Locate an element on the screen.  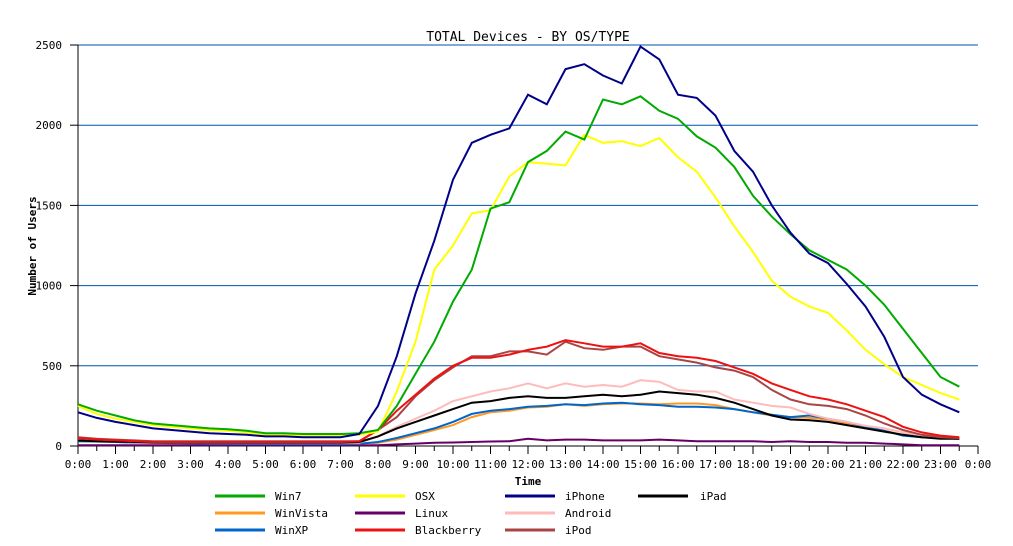
x-tick-label: 5:00 is located at coordinates (265, 464).